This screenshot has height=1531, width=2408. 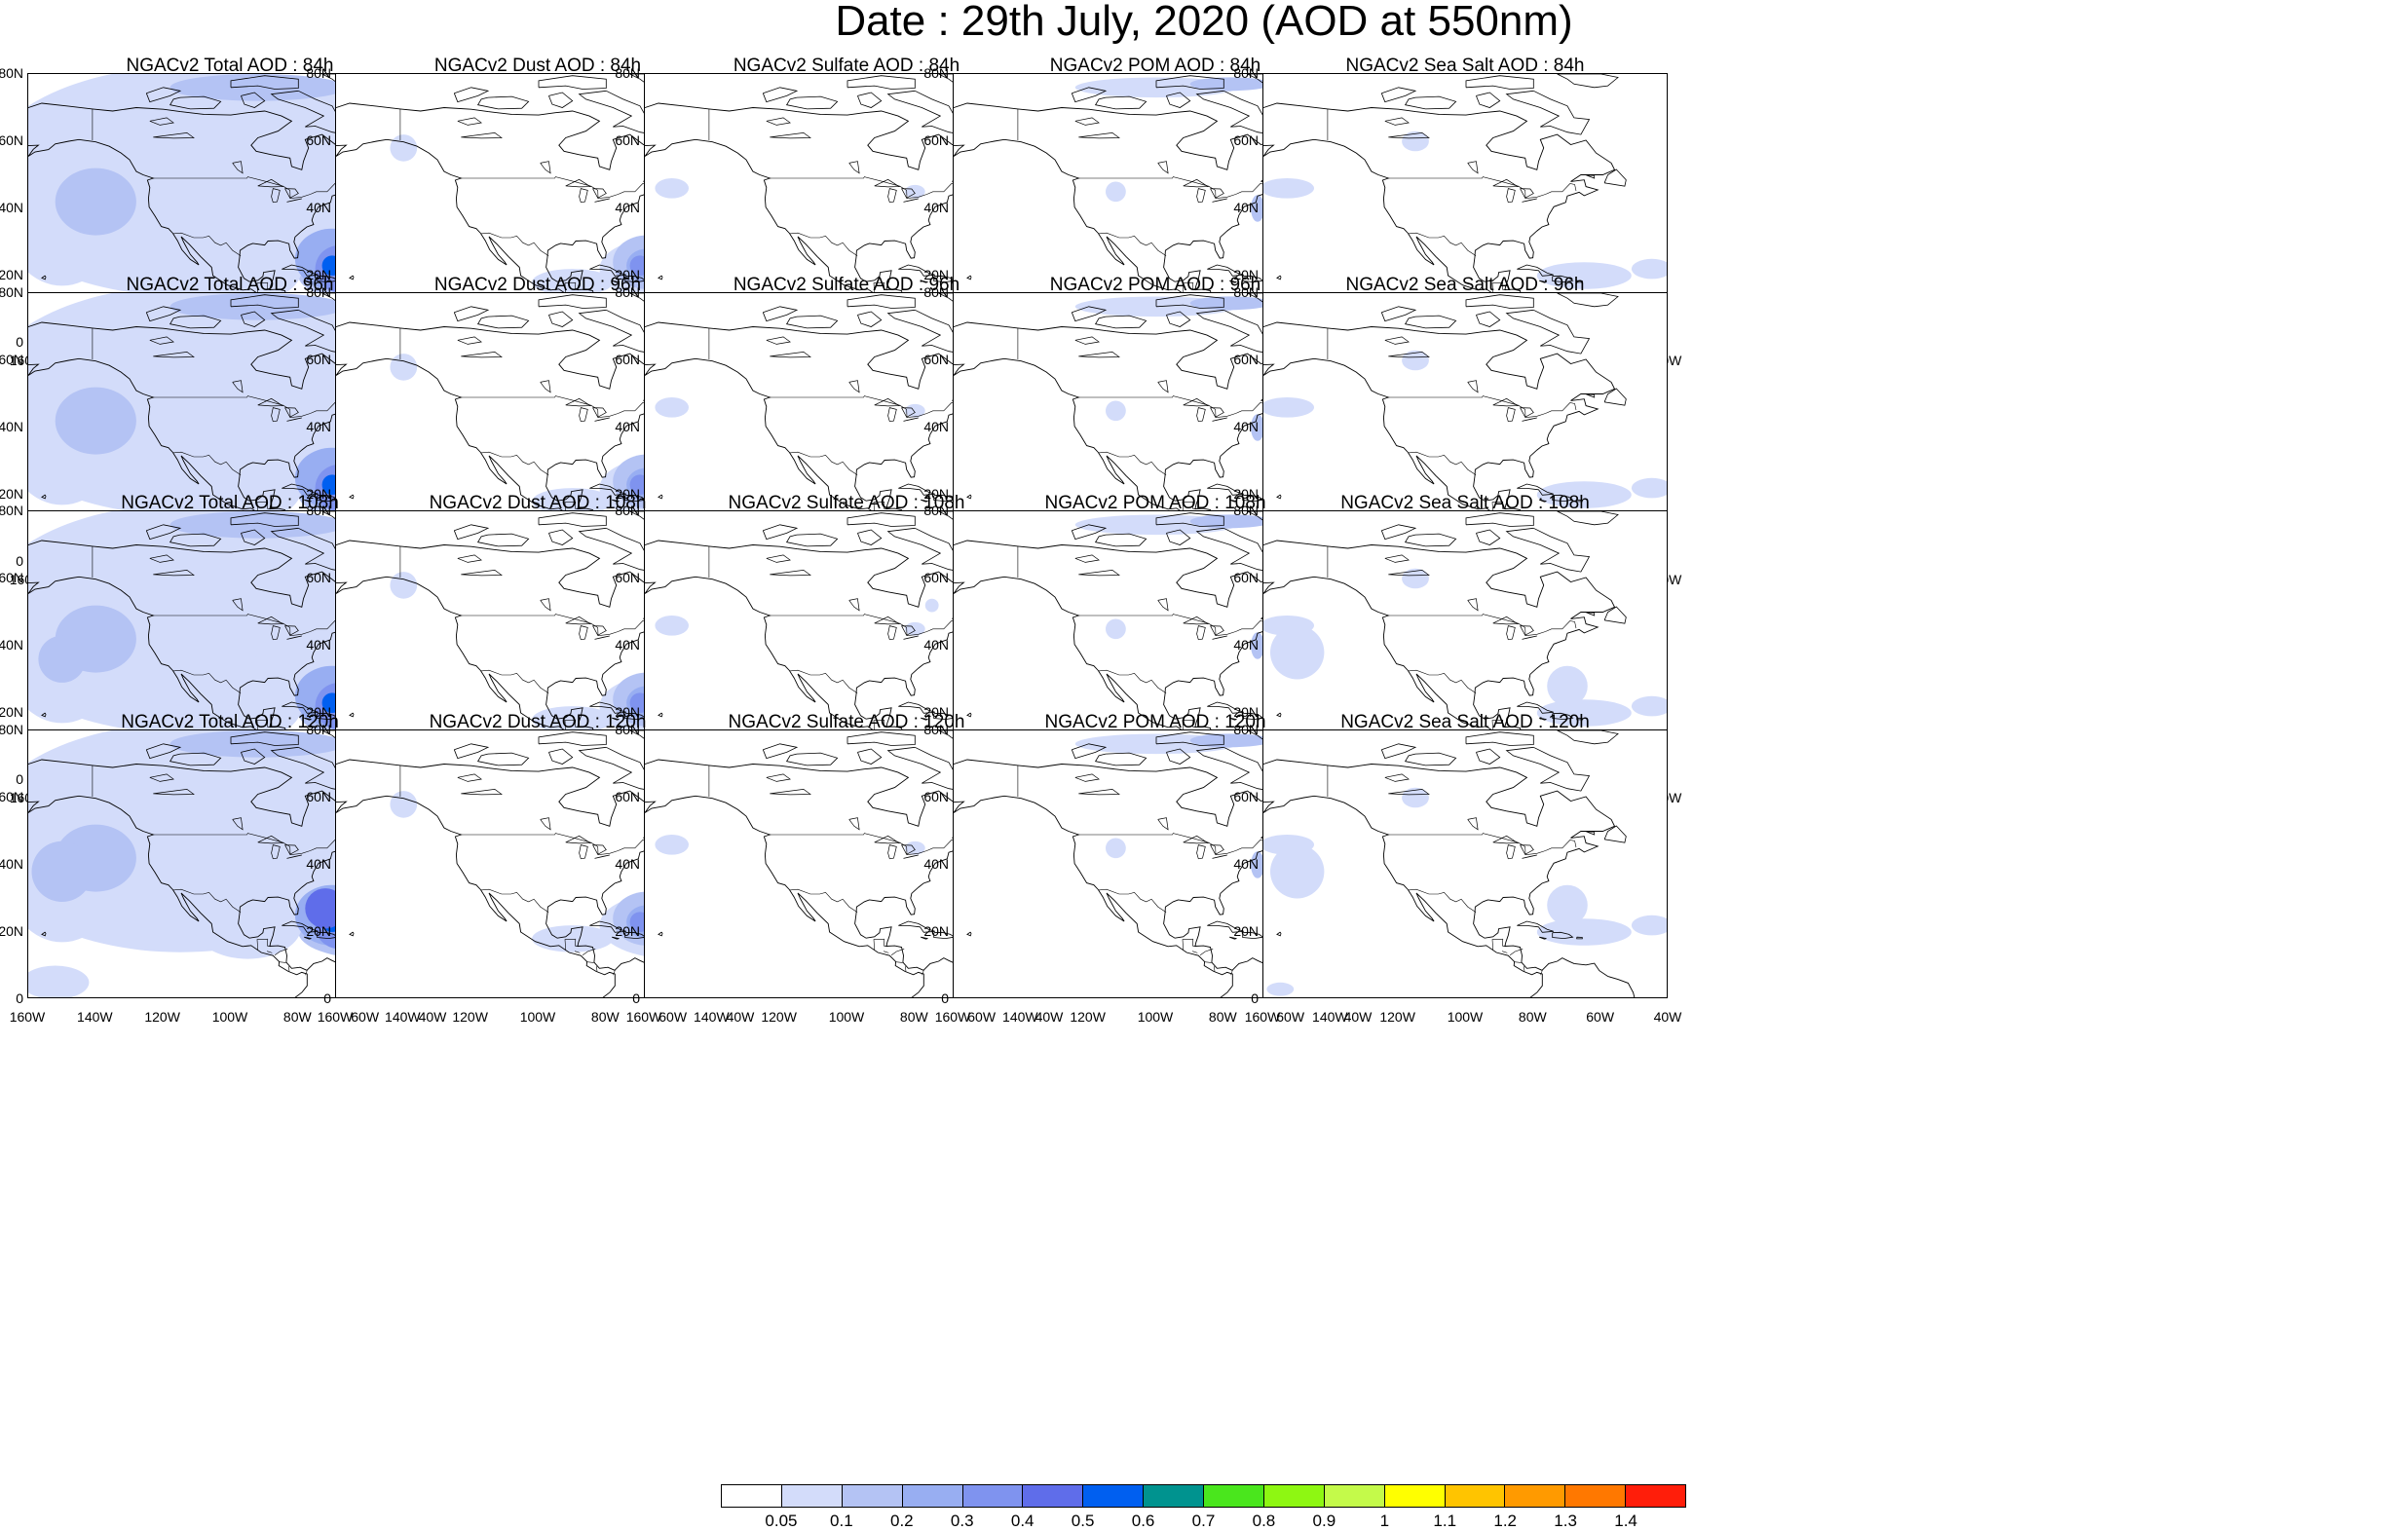 I want to click on colorbar-label: 0.1, so click(x=841, y=1521).